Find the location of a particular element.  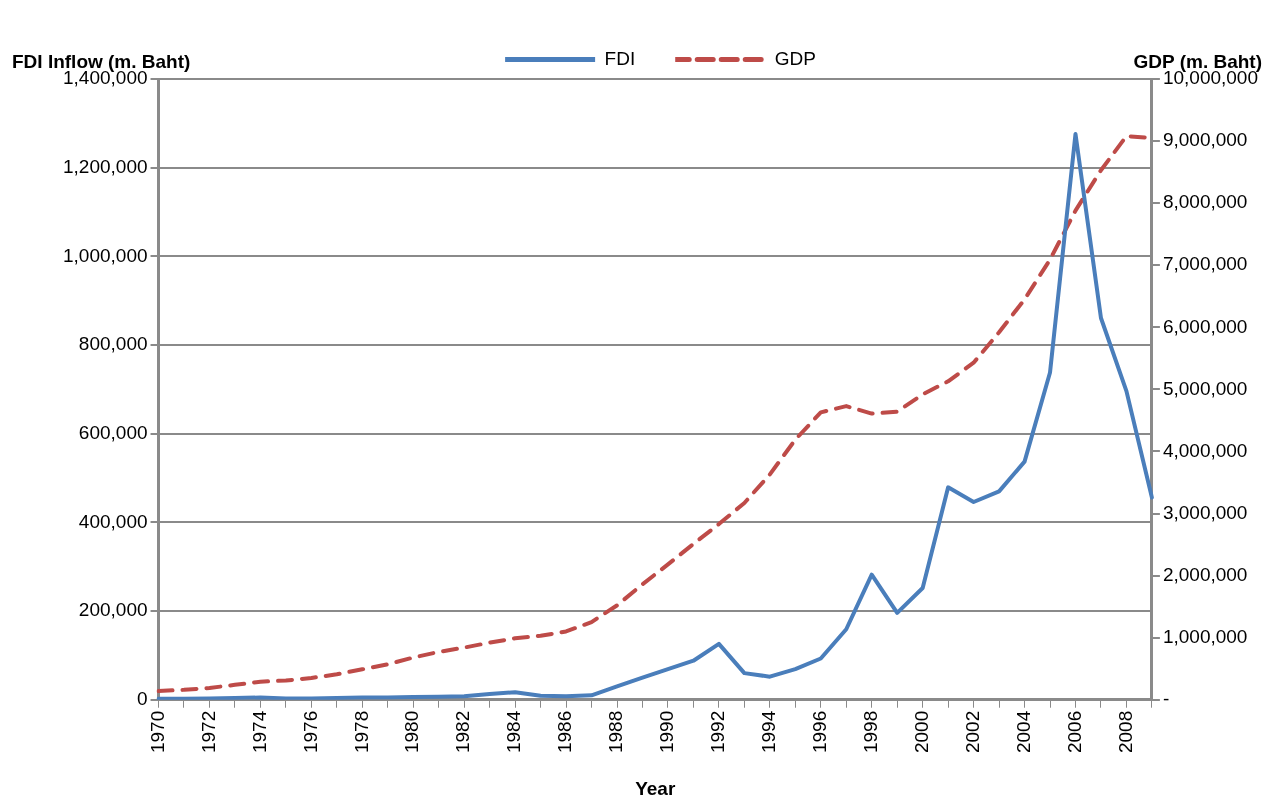

legend-label: FDI is located at coordinates (620, 58).